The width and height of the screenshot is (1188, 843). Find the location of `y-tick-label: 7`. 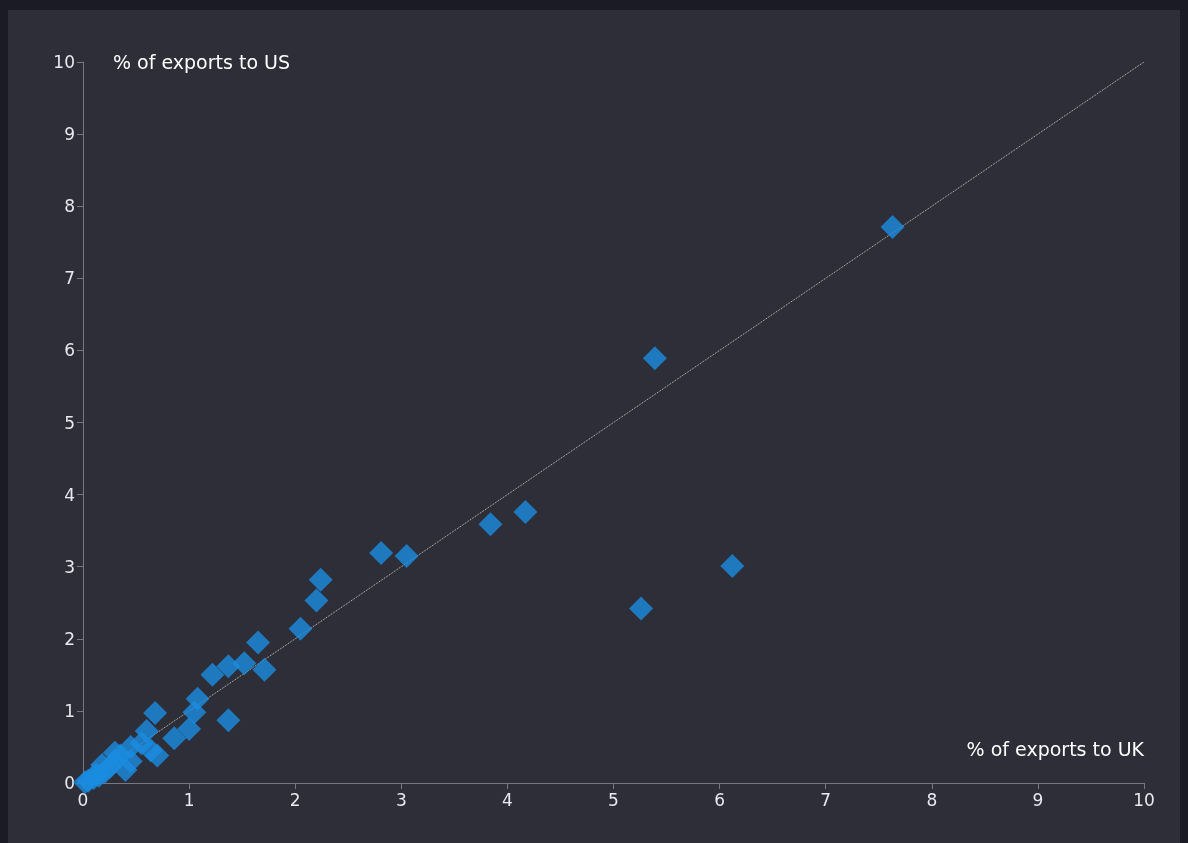

y-tick-label: 7 is located at coordinates (69, 278).